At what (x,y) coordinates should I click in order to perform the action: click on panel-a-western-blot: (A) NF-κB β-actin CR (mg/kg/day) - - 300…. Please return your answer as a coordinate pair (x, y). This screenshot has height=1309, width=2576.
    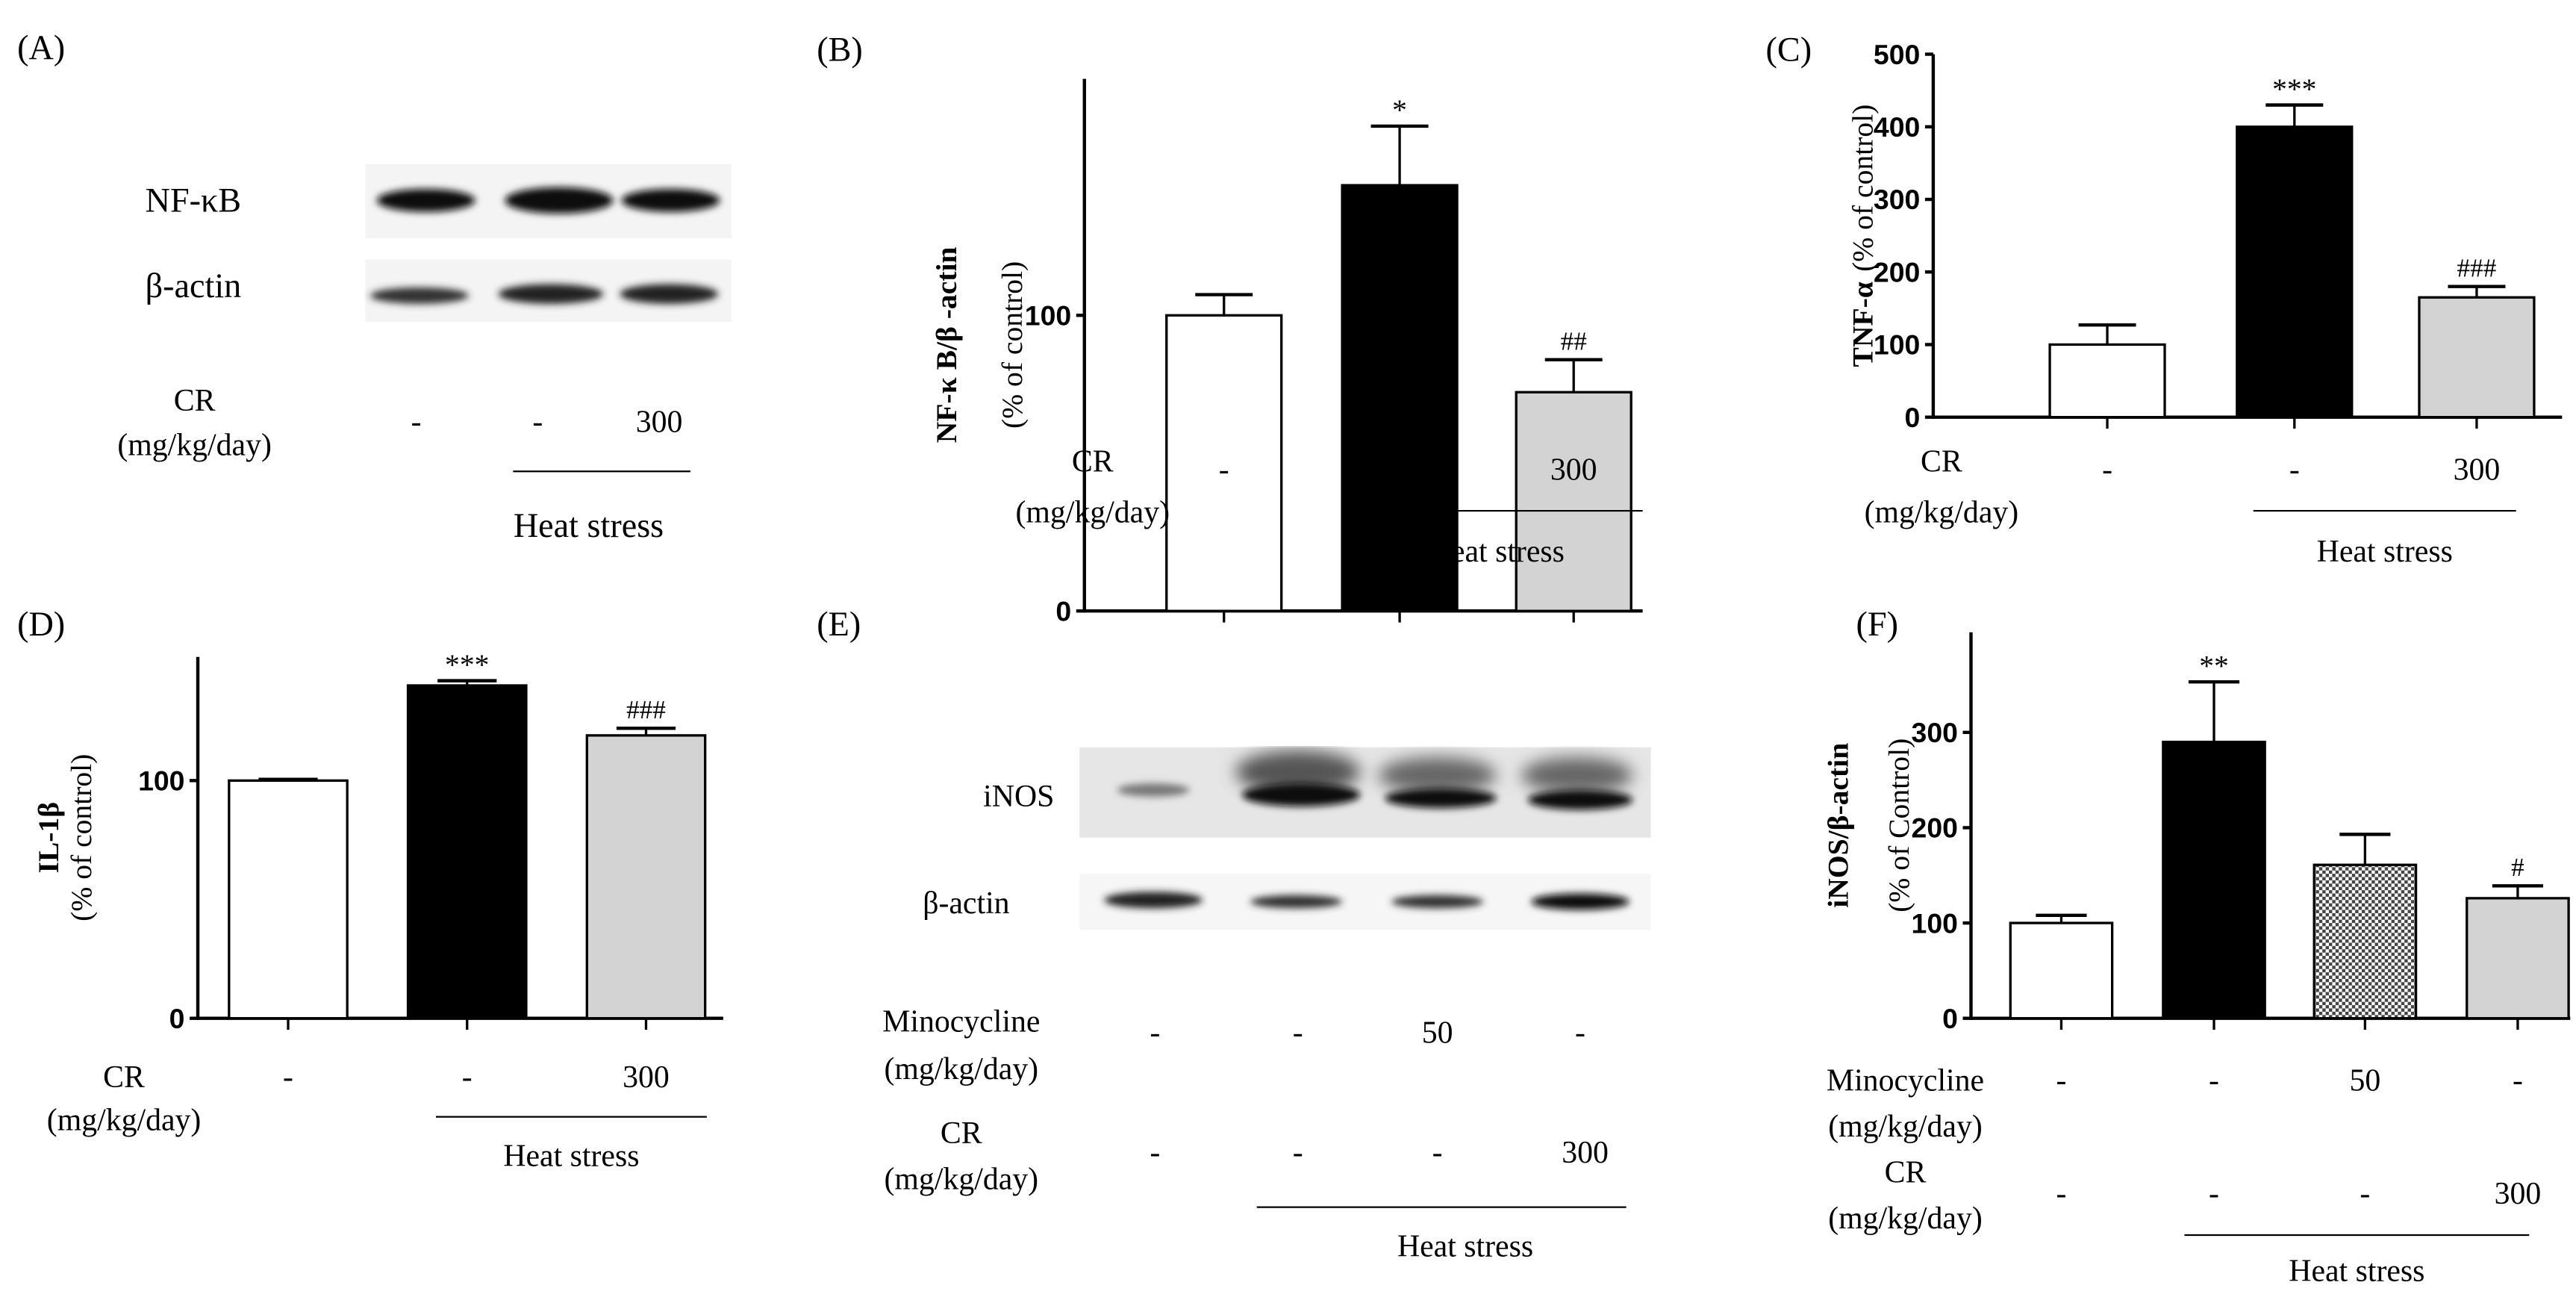
    Looking at the image, I should click on (374, 286).